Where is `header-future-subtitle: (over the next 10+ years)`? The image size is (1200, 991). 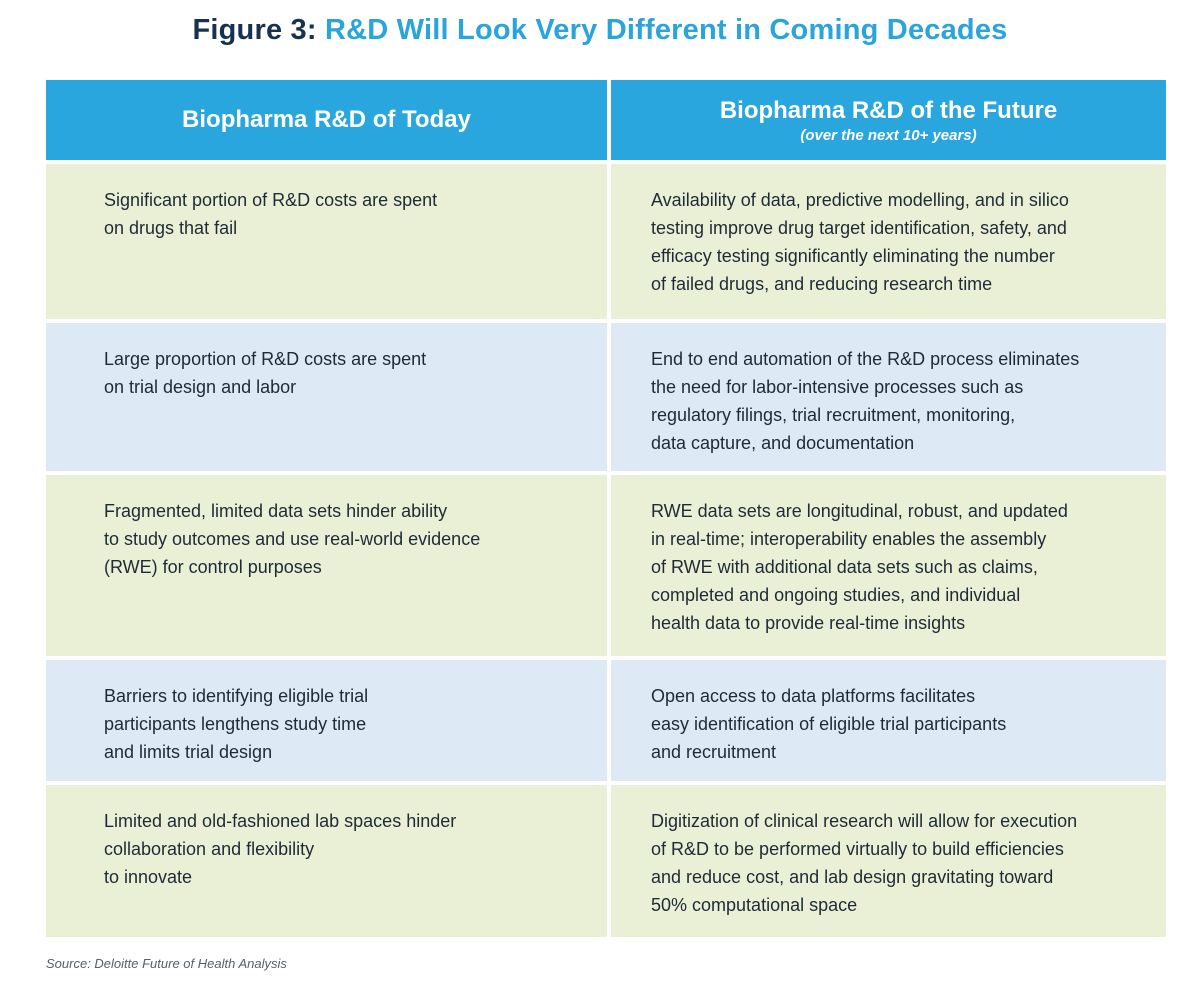 header-future-subtitle: (over the next 10+ years) is located at coordinates (888, 135).